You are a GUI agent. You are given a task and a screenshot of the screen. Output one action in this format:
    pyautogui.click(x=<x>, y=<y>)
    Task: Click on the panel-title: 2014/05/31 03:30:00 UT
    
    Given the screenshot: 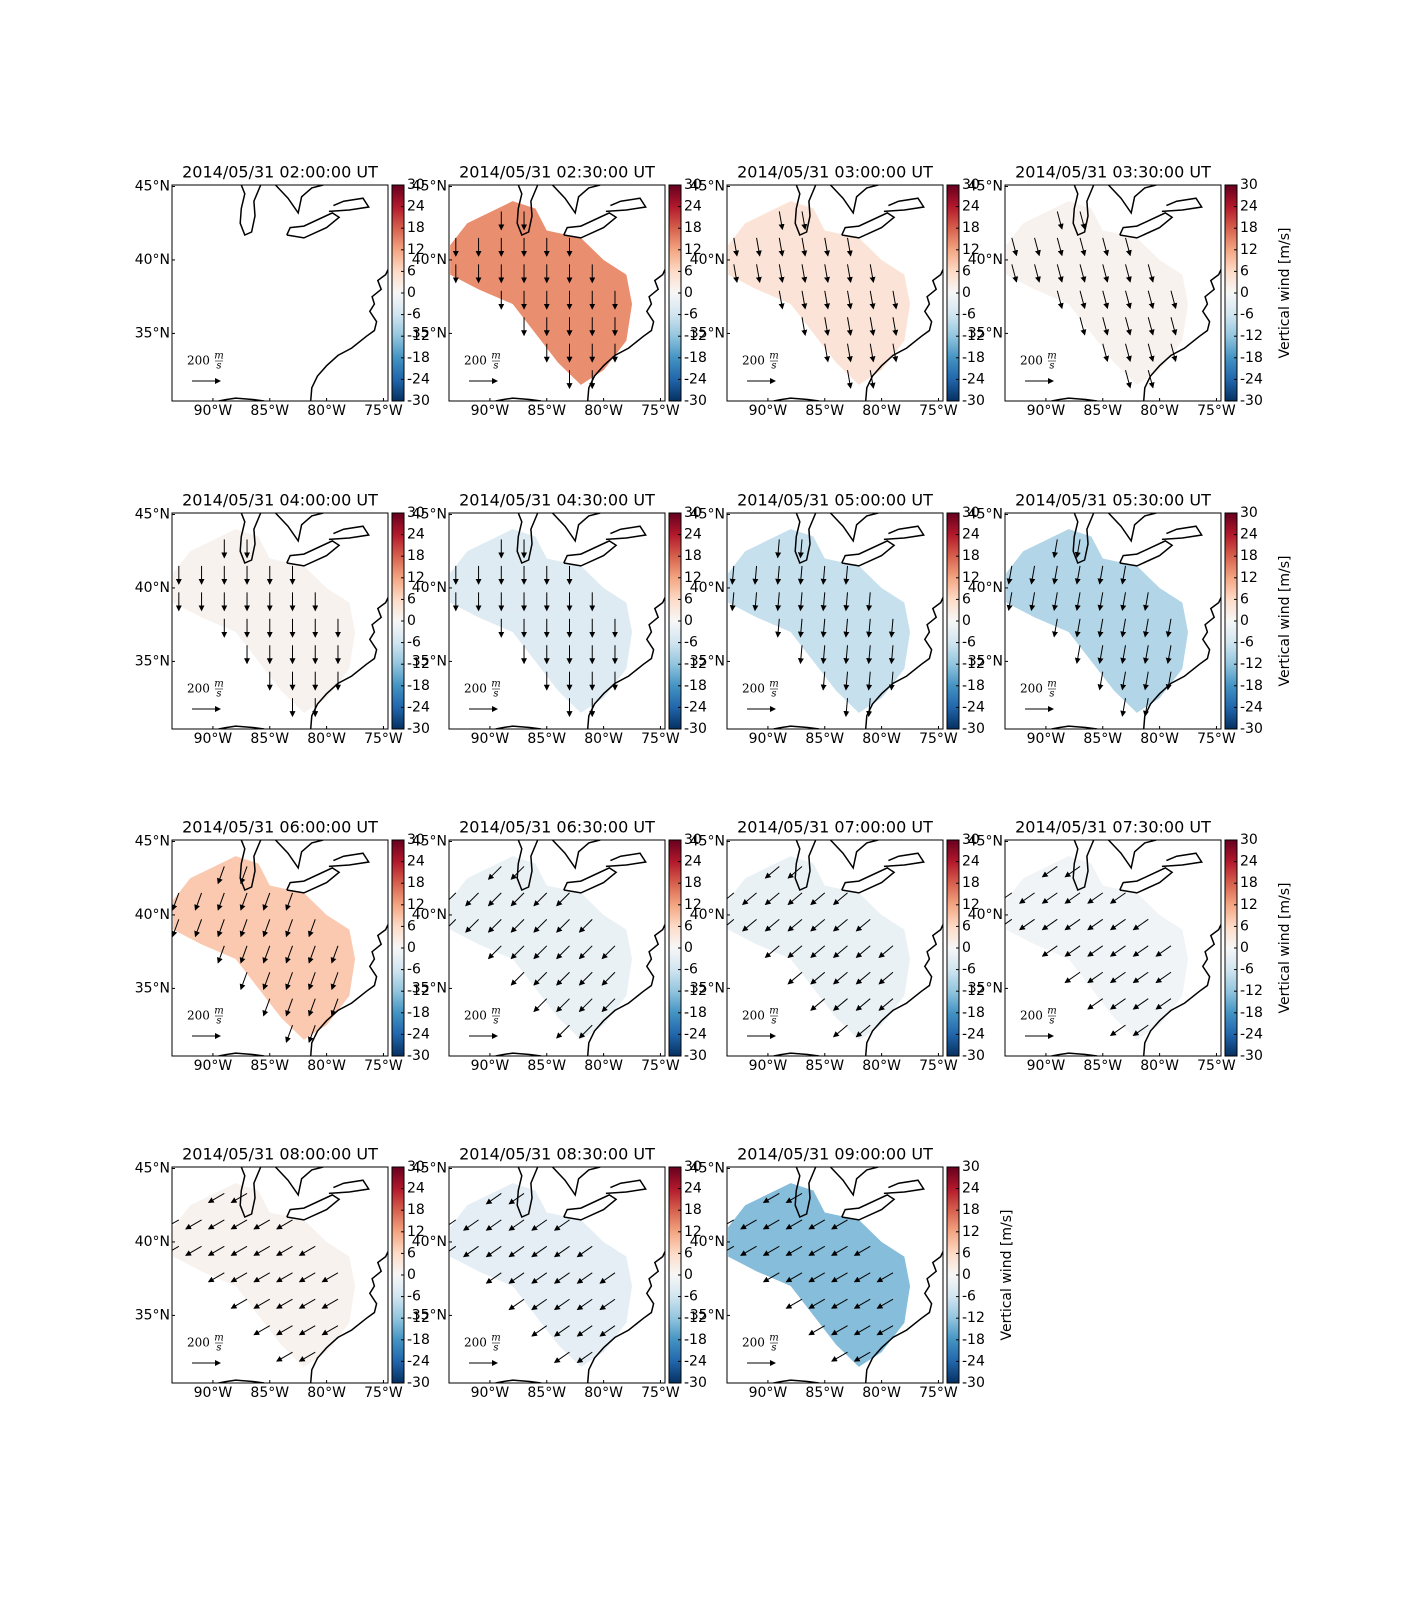 What is the action you would take?
    pyautogui.click(x=1113, y=172)
    